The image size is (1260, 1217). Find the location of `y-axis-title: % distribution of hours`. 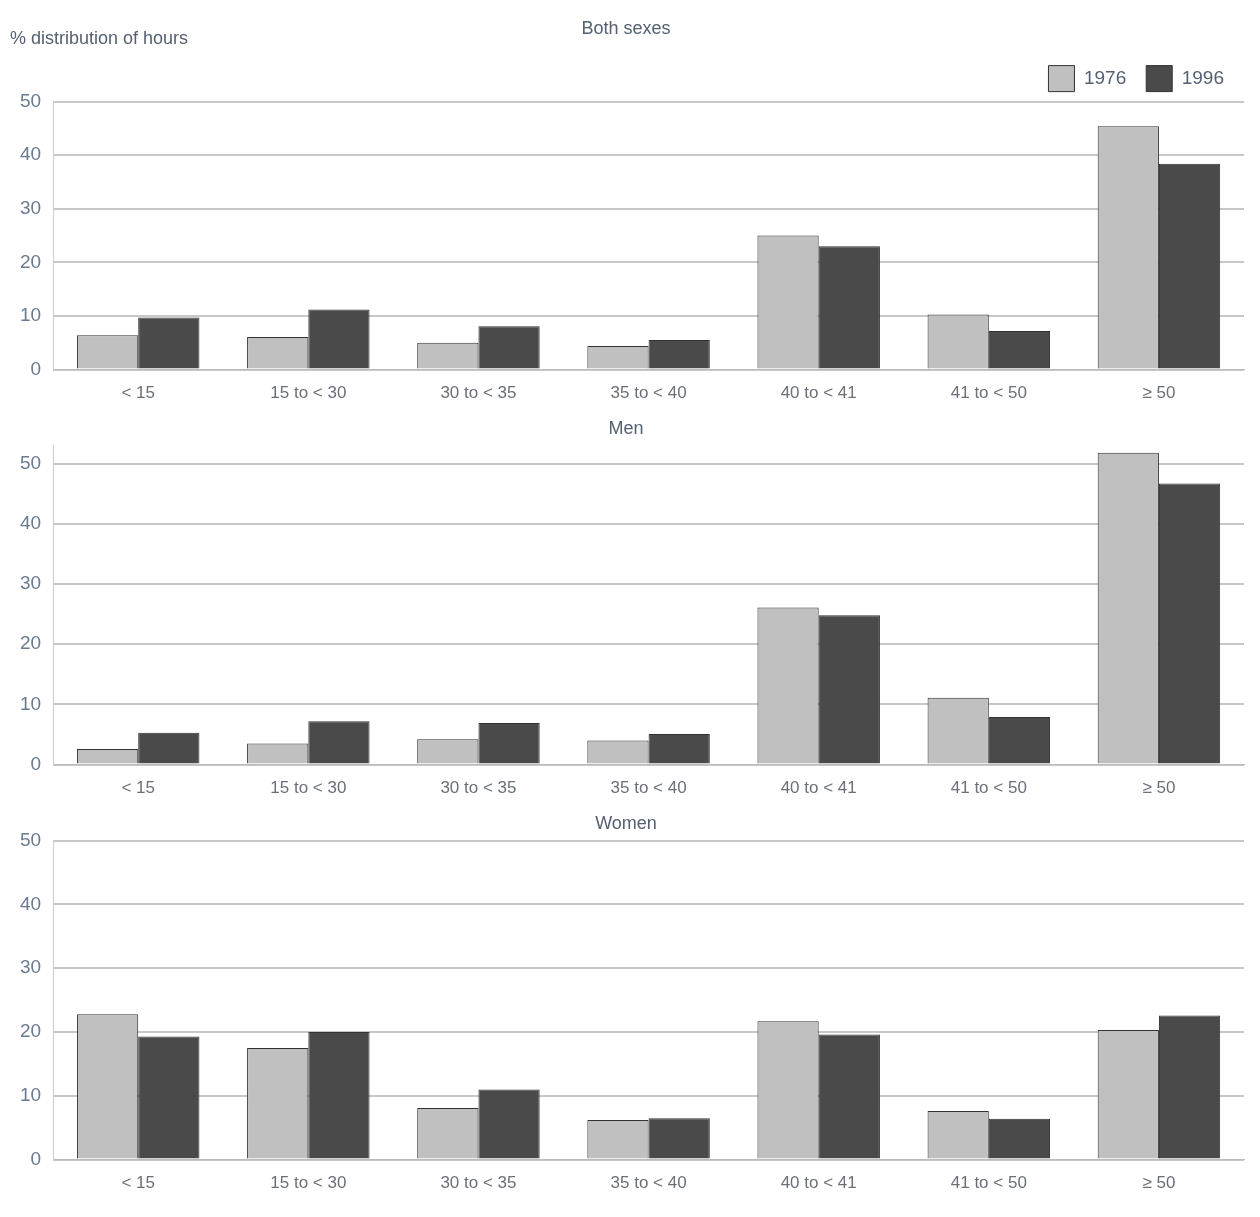

y-axis-title: % distribution of hours is located at coordinates (99, 37).